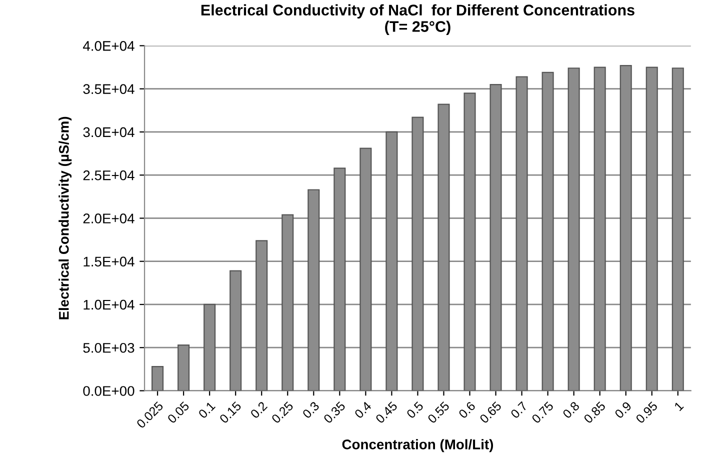  What do you see at coordinates (108, 46) in the screenshot?
I see `y-tick-label: 4.0E+04` at bounding box center [108, 46].